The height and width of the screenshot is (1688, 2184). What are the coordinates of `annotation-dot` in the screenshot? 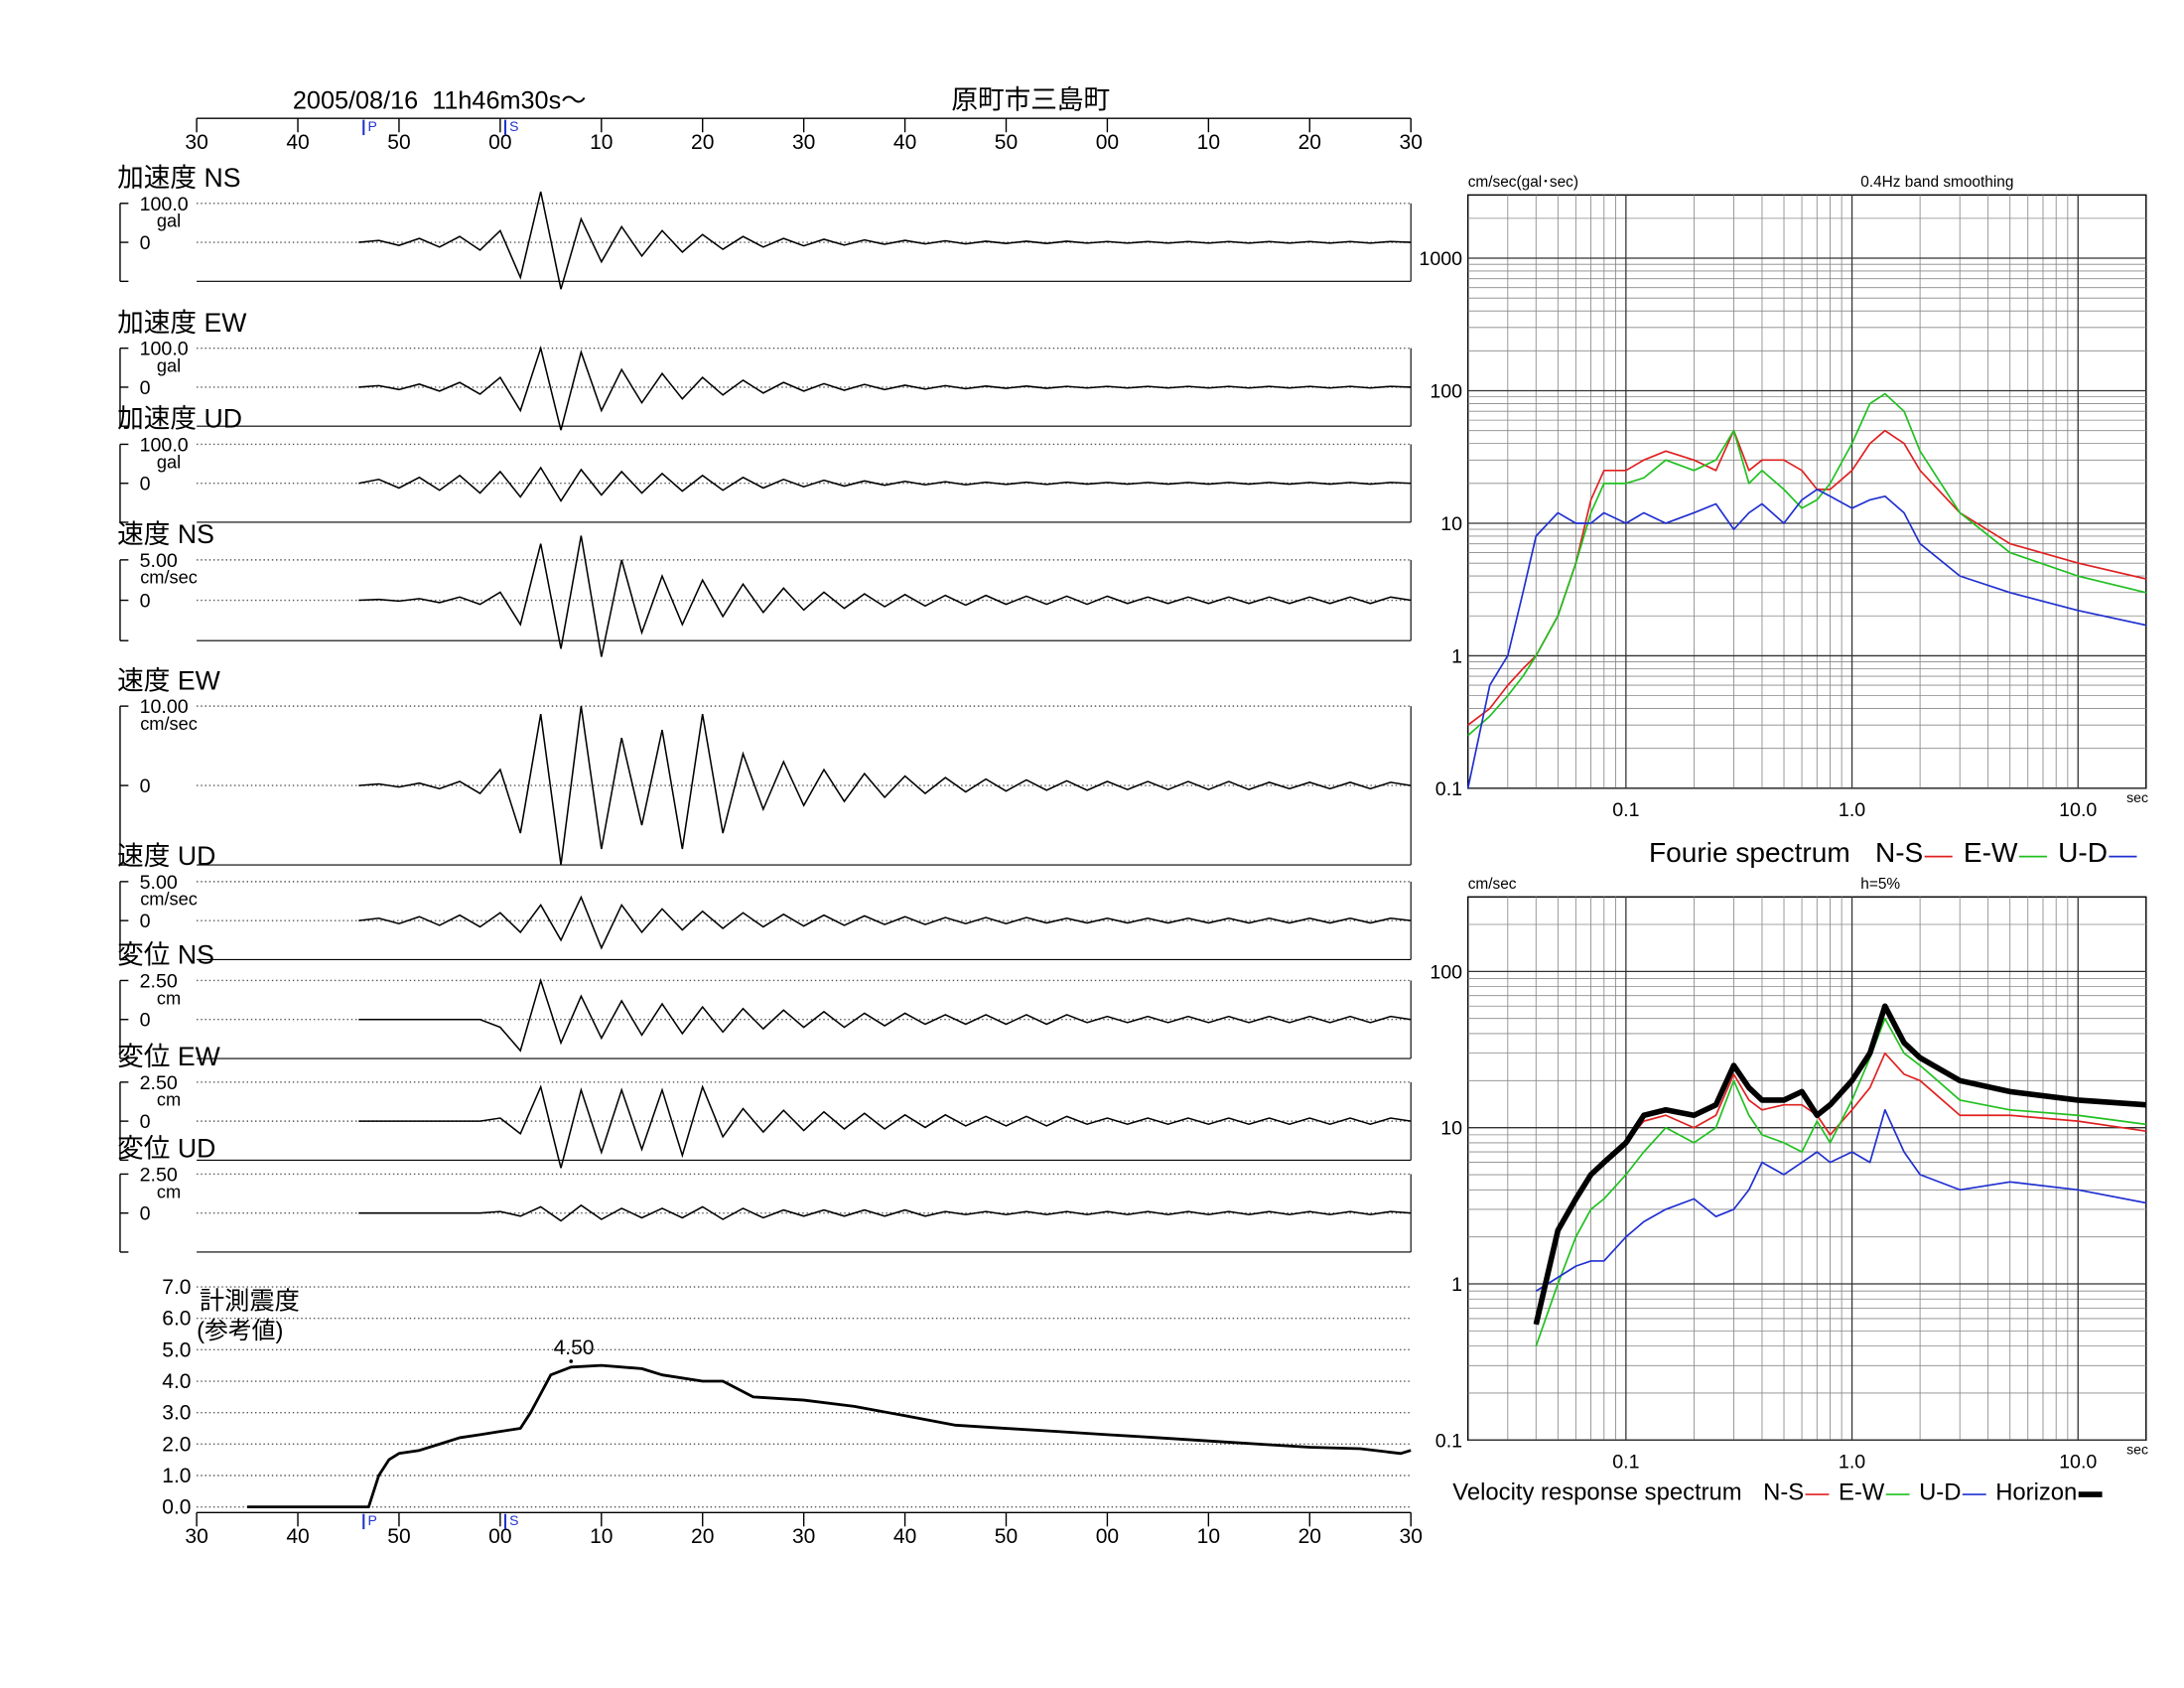 It's located at (571, 1361).